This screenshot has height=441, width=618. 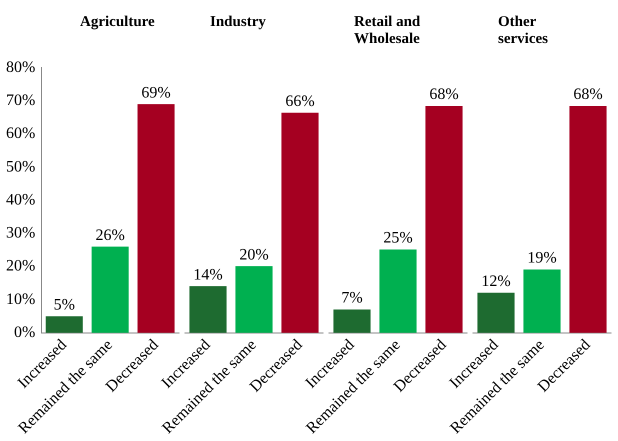 What do you see at coordinates (25, 333) in the screenshot?
I see `y-tick-label: 0%` at bounding box center [25, 333].